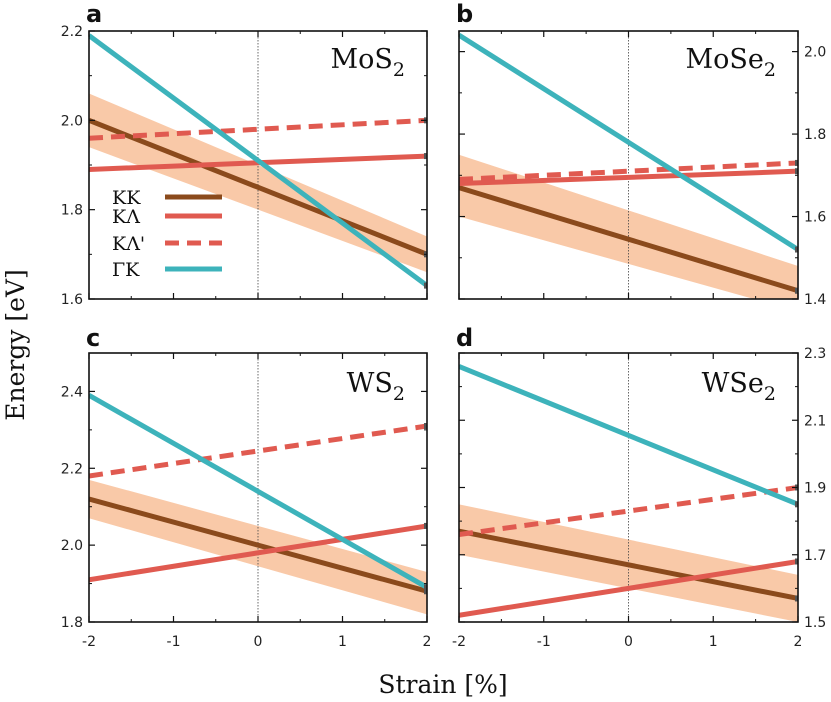 The height and width of the screenshot is (702, 831). What do you see at coordinates (128, 244) in the screenshot?
I see `legend-label: KΛ'` at bounding box center [128, 244].